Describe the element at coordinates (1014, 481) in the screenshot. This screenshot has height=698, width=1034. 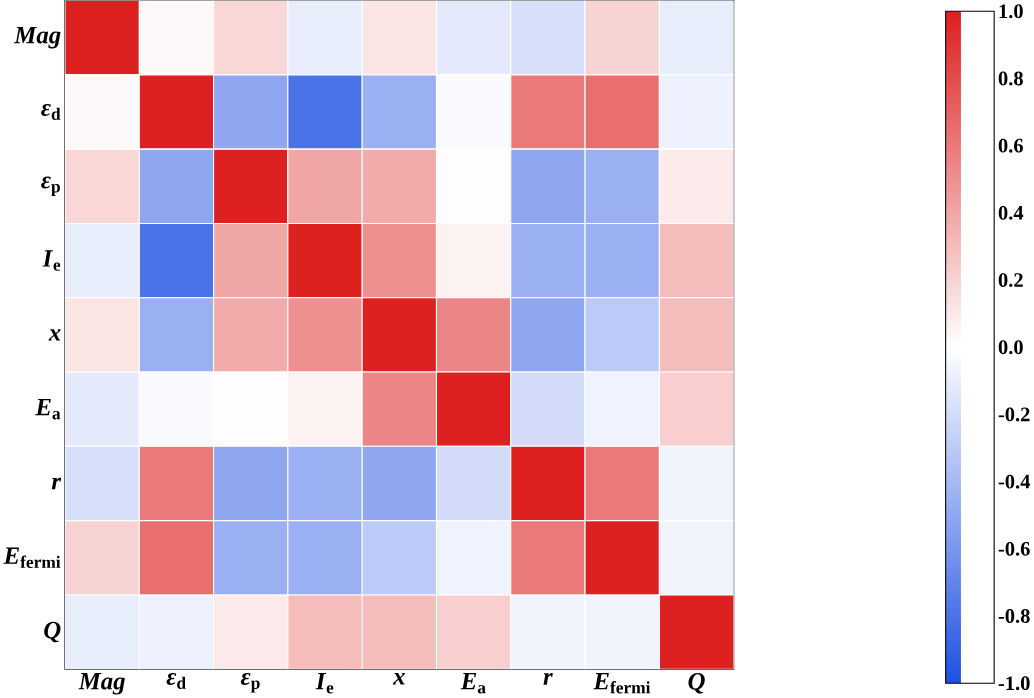
I see `color-bar-label: -0.4` at that location.